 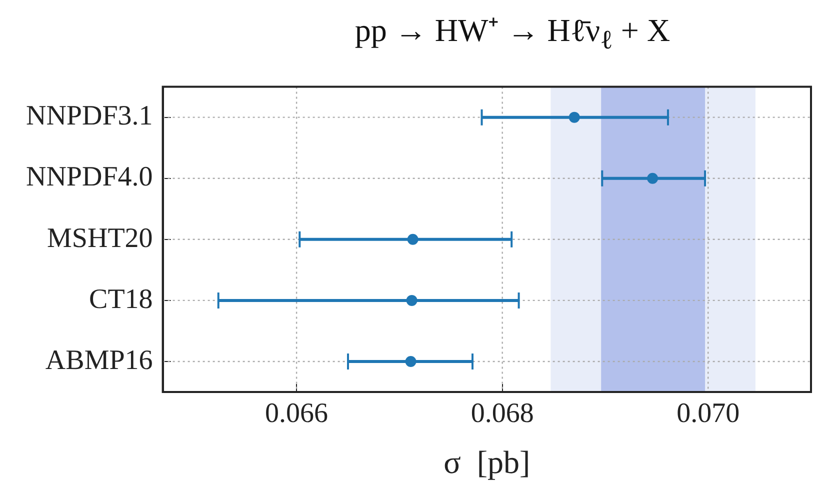 I want to click on y-tick-label: CT18, so click(x=121, y=299).